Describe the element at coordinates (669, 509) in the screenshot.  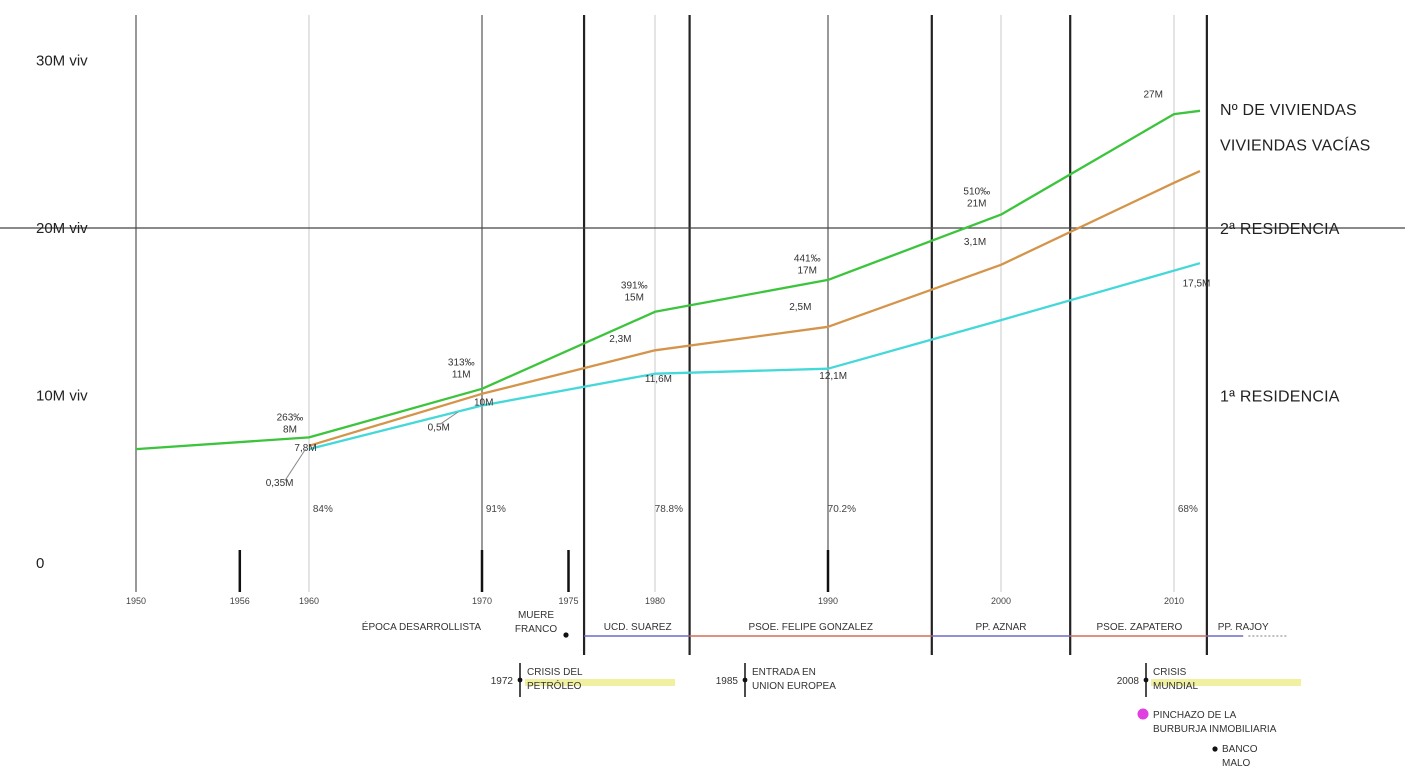
I see `percent-label: 78.8%` at that location.